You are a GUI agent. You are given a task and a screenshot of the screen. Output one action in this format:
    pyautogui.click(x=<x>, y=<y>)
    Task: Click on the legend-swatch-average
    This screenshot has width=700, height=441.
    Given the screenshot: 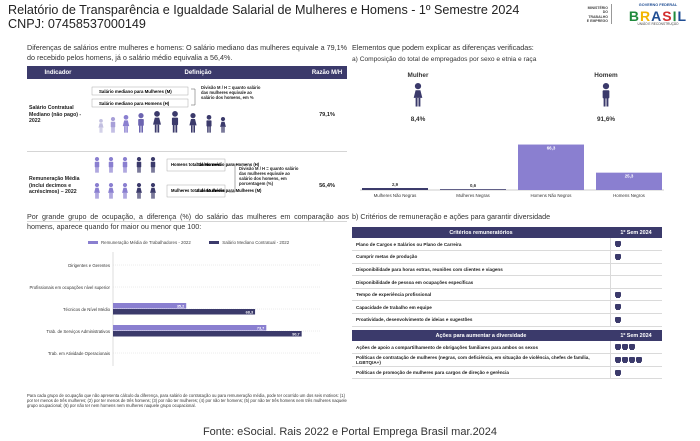 What is the action you would take?
    pyautogui.click(x=93, y=243)
    